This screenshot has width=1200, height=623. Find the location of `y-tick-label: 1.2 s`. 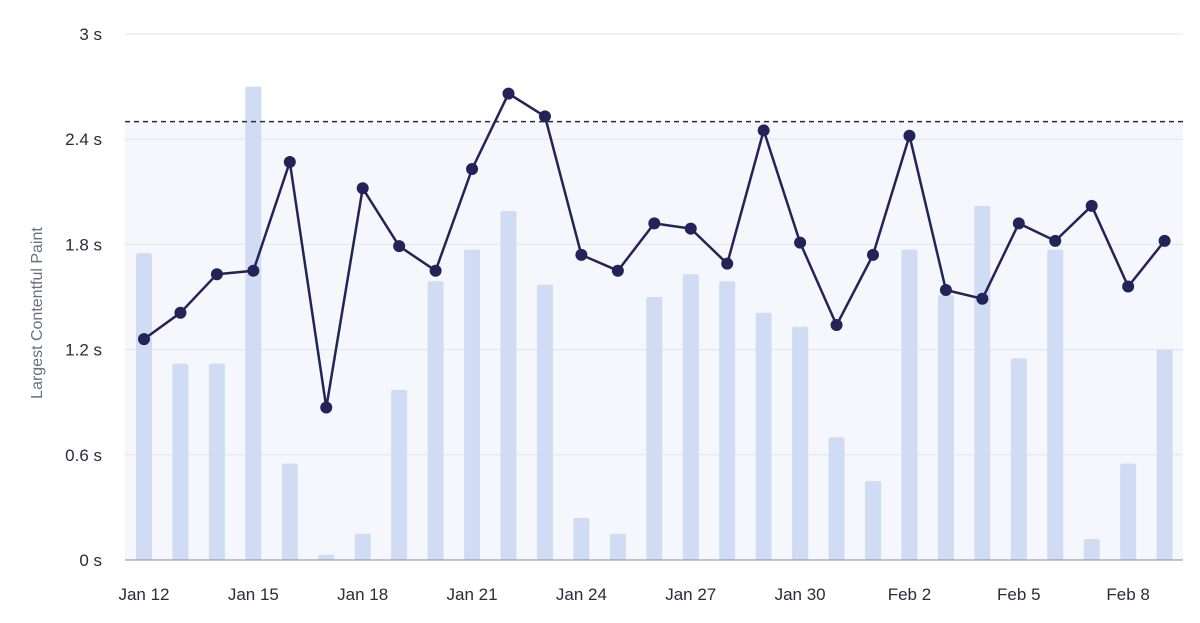

y-tick-label: 1.2 s is located at coordinates (83, 350).